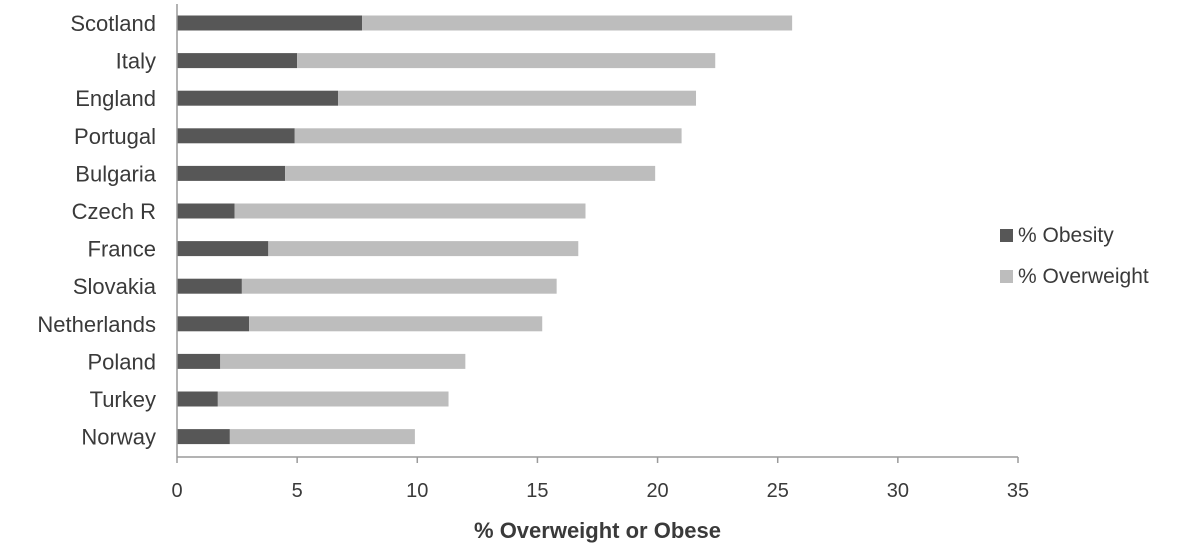  I want to click on category-label-scotland: Scotland, so click(113, 23).